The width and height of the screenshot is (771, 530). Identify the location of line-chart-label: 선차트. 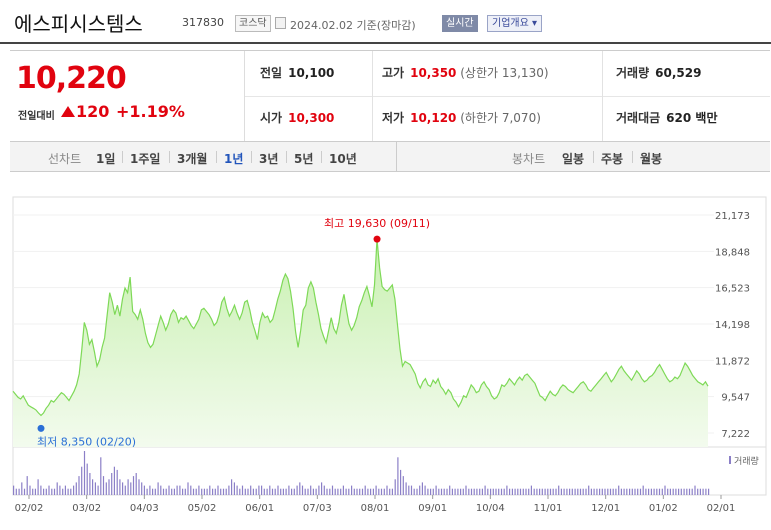
(65, 159).